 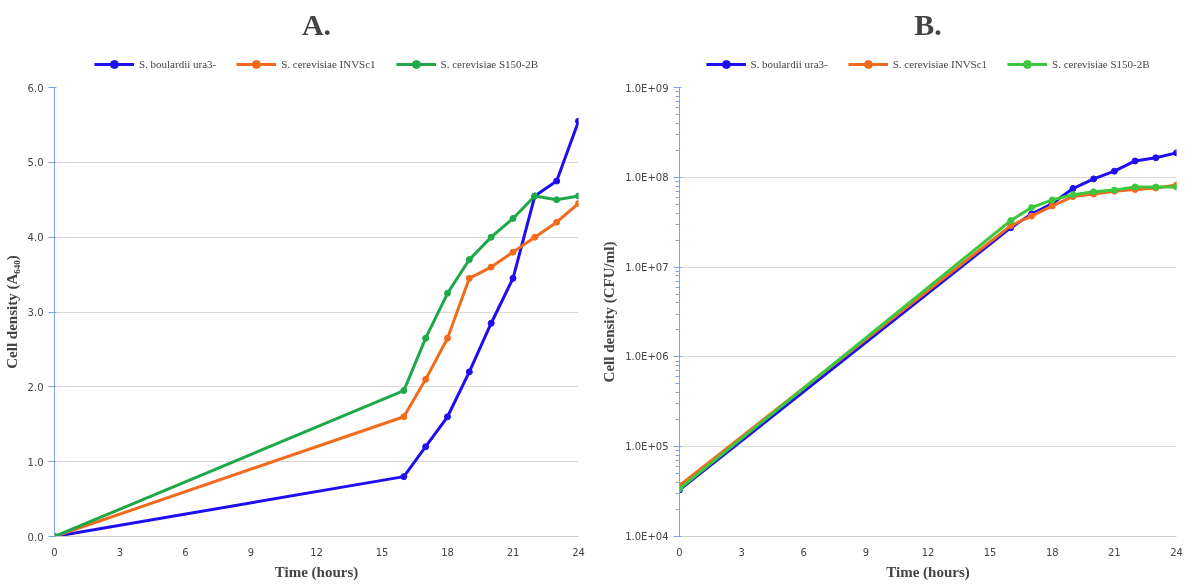 What do you see at coordinates (647, 357) in the screenshot?
I see `y-tick-label: 1.0E+06` at bounding box center [647, 357].